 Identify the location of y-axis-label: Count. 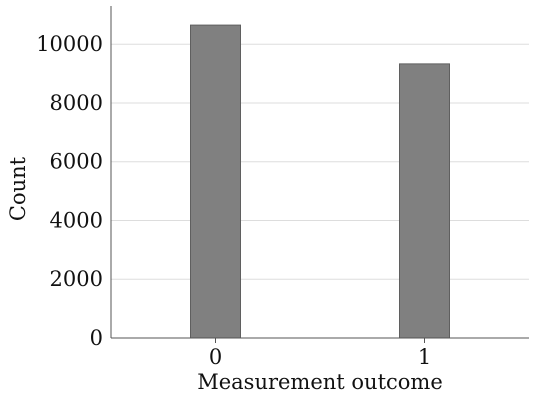
(18, 188).